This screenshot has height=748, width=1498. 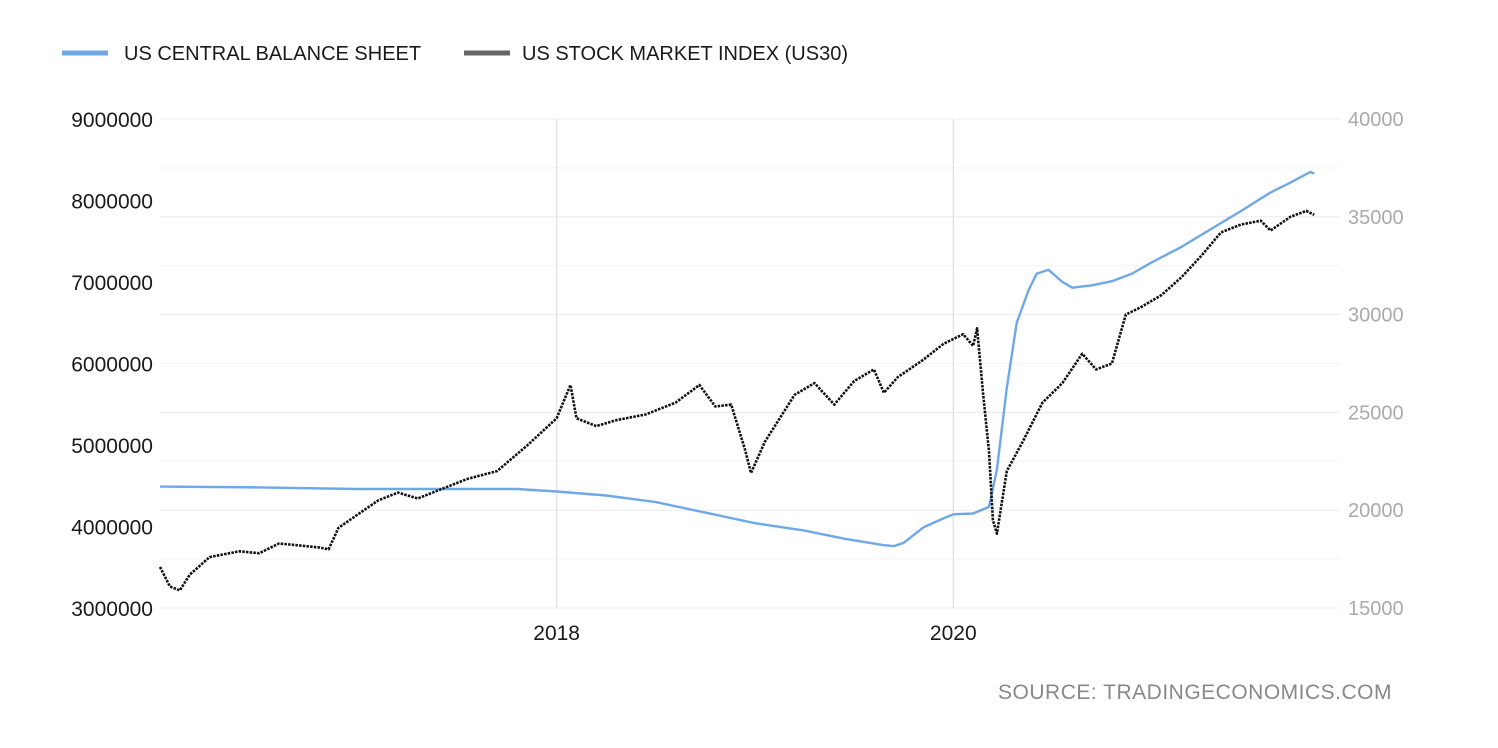 What do you see at coordinates (1376, 609) in the screenshot?
I see `y-right-tick-label: 15000` at bounding box center [1376, 609].